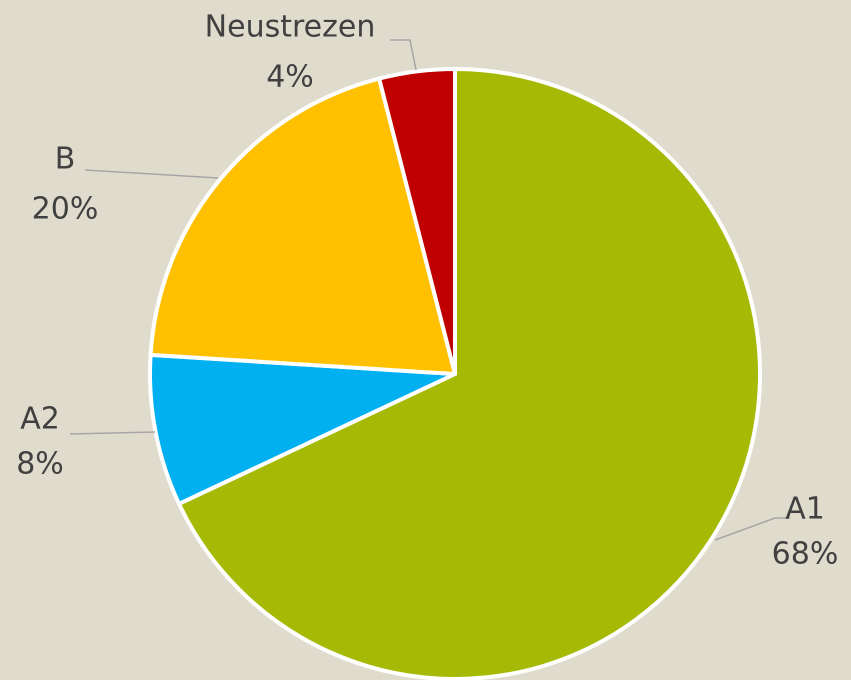  Describe the element at coordinates (40, 419) in the screenshot. I see `category-label: A2` at that location.